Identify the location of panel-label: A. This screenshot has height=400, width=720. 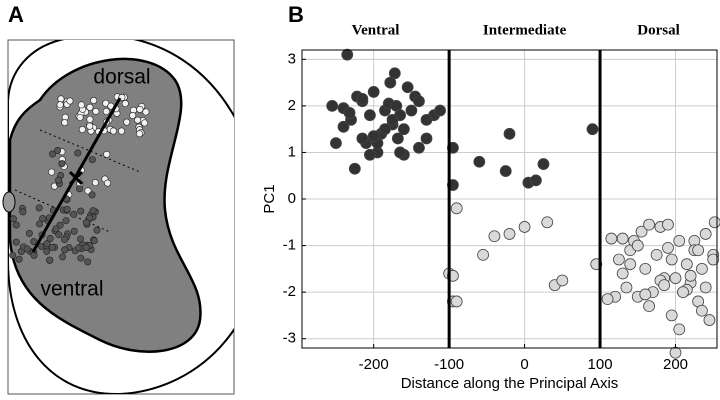
(16, 14).